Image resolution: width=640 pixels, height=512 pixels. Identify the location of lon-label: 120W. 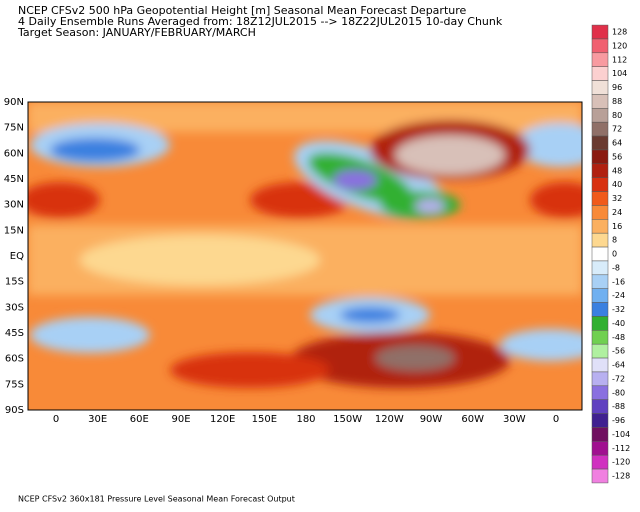
(389, 419).